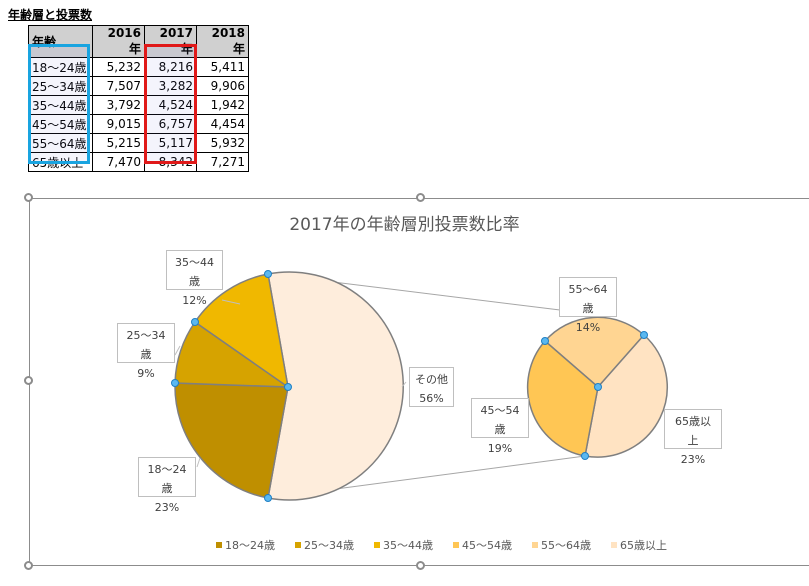 Image resolution: width=809 pixels, height=586 pixels. Describe the element at coordinates (60, 162) in the screenshot. I see `cell-age: 65歳以上` at that location.